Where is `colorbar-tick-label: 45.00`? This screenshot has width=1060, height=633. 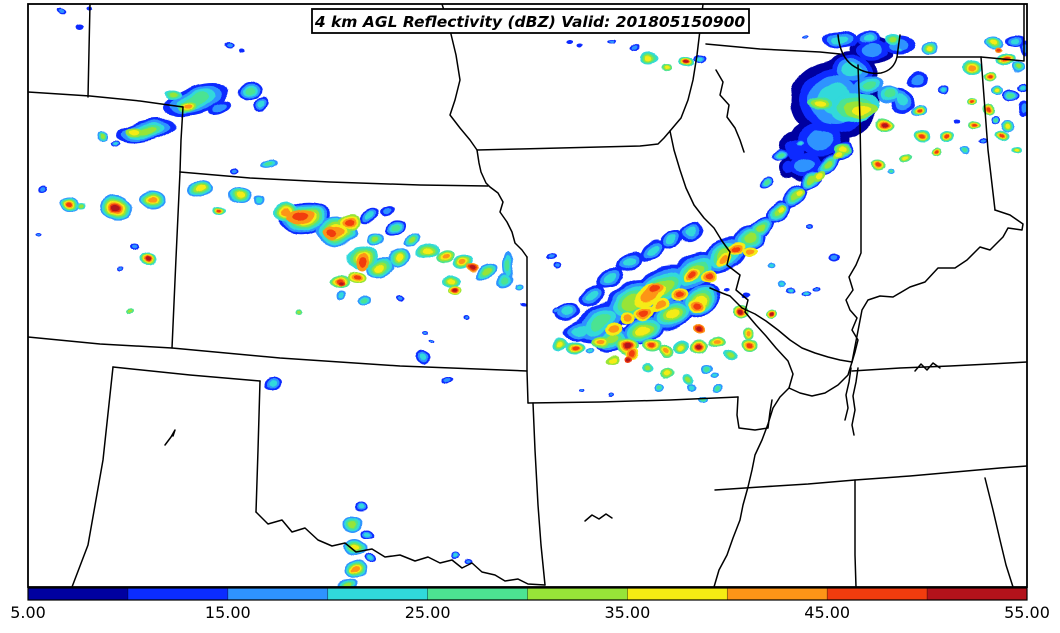
colorbar-tick-label: 45.00 is located at coordinates (827, 612).